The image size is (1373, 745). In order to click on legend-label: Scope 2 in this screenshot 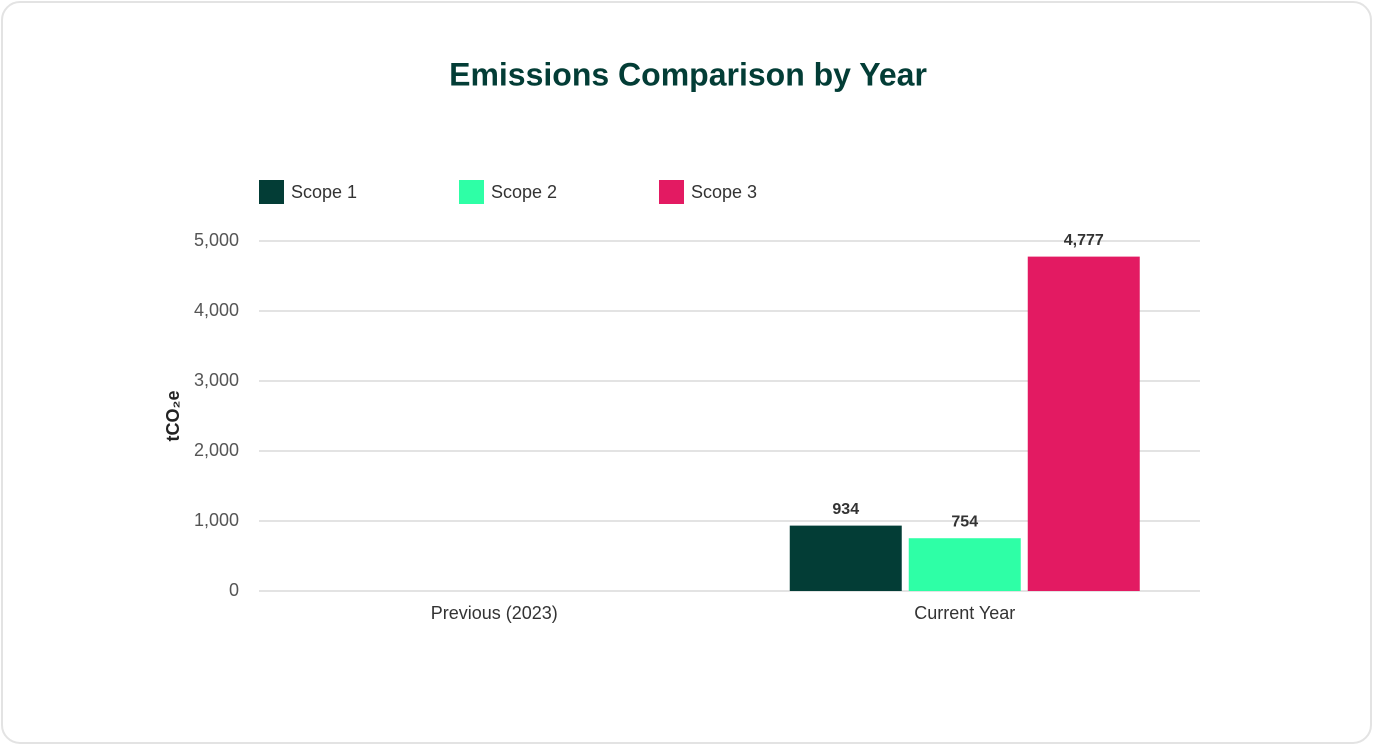, I will do `click(524, 192)`.